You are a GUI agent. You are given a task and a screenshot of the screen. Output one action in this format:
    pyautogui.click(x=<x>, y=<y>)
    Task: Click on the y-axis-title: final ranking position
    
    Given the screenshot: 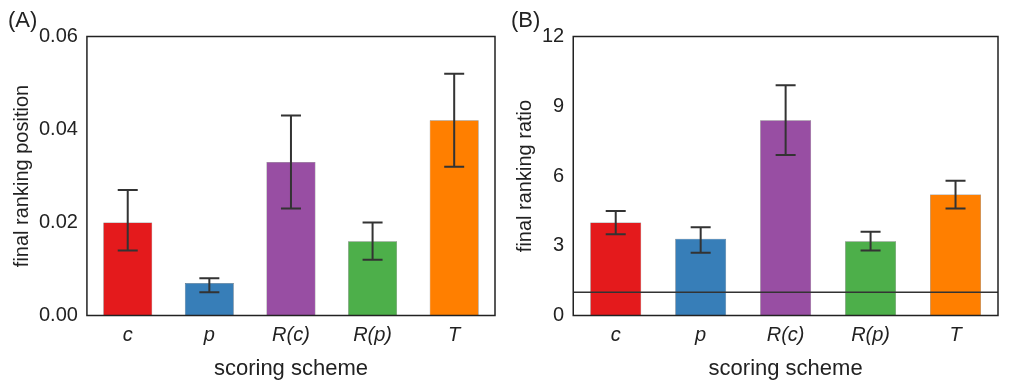 What is the action you would take?
    pyautogui.click(x=20, y=176)
    